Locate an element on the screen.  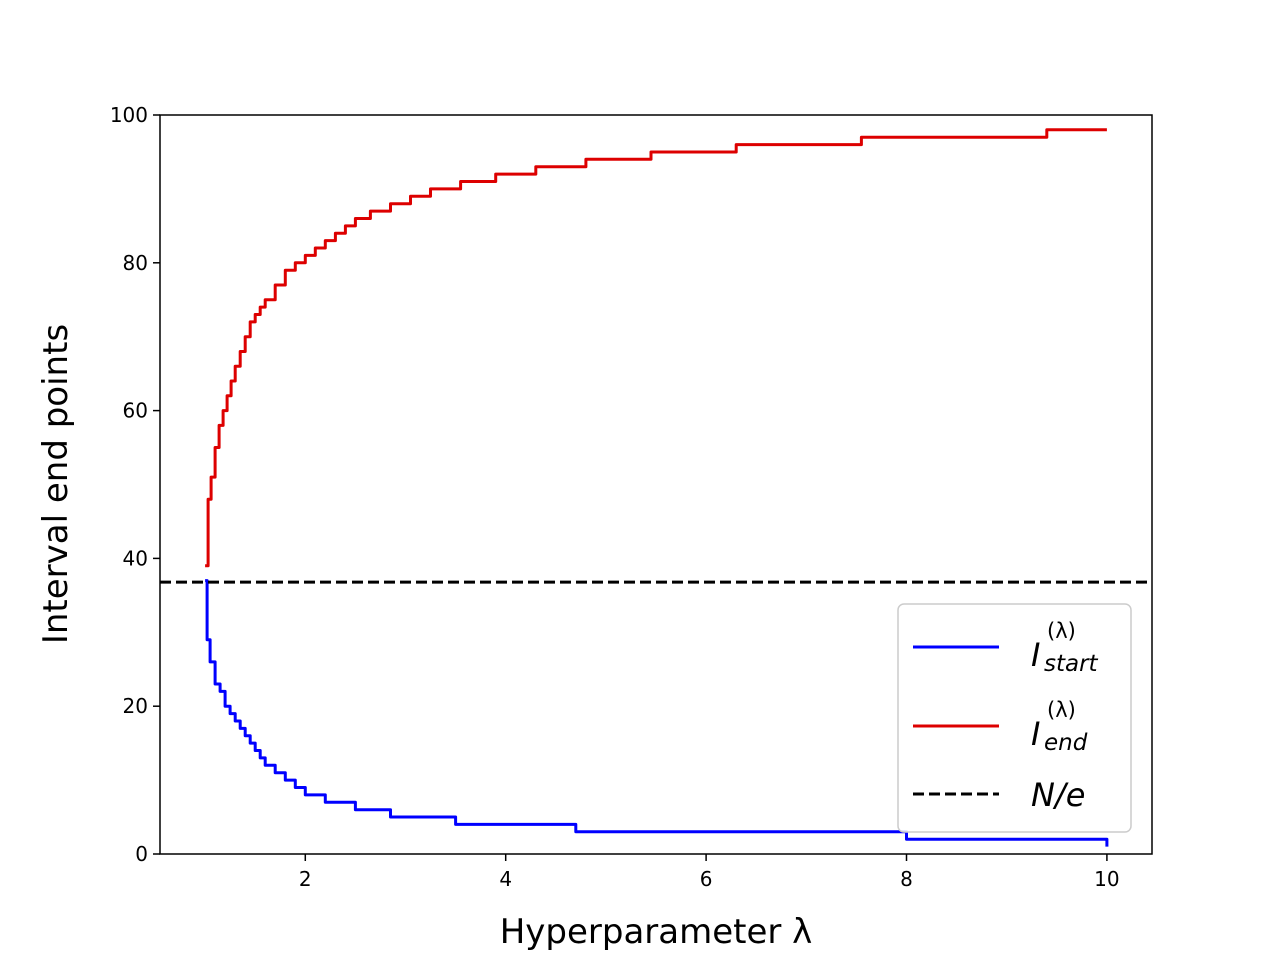
legend-box is located at coordinates (1014, 718).